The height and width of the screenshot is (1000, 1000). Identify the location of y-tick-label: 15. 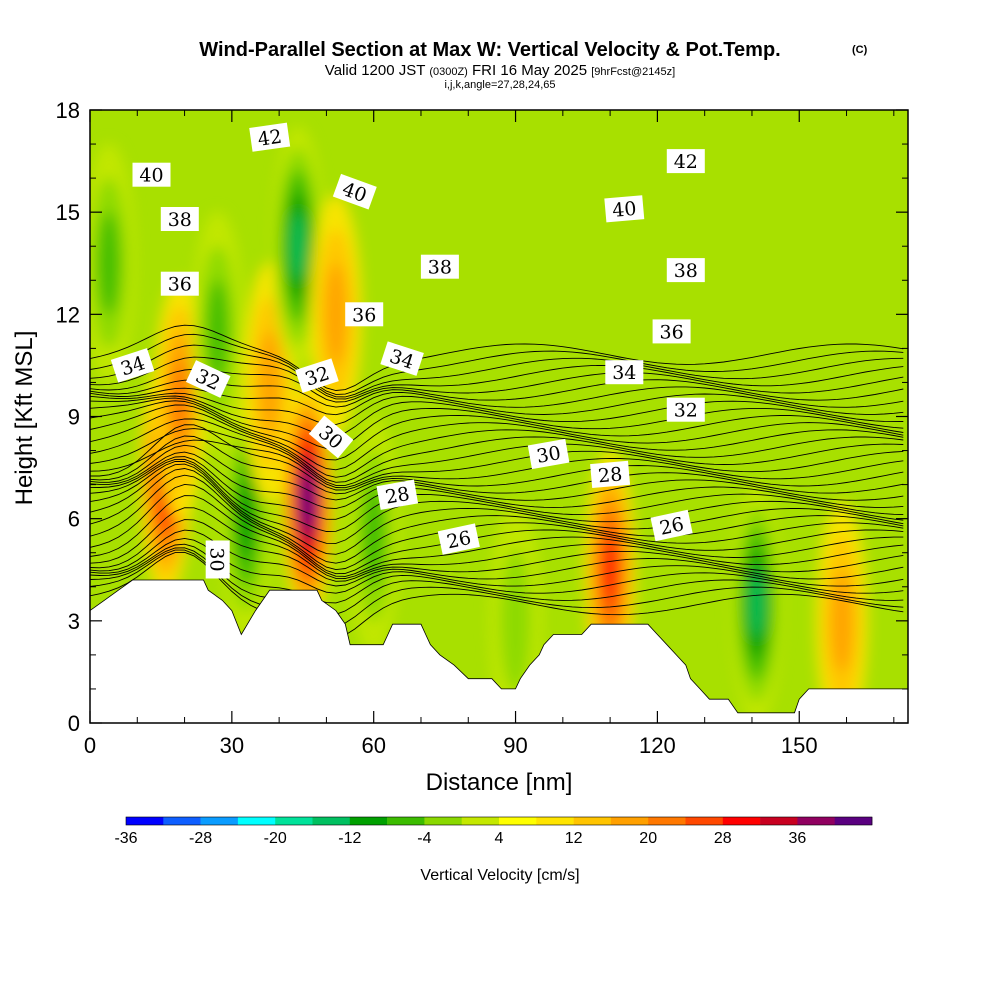
(68, 212).